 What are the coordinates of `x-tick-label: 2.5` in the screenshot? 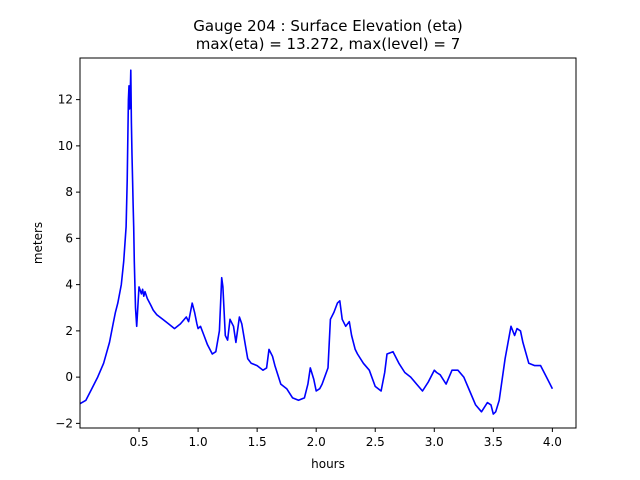 It's located at (375, 442).